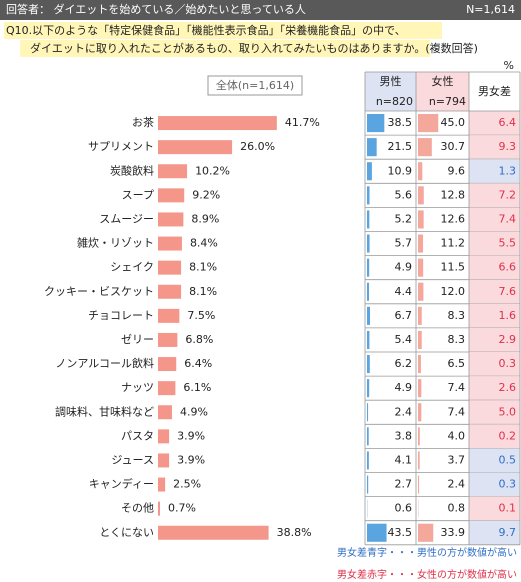 This screenshot has height=582, width=521. What do you see at coordinates (457, 459) in the screenshot?
I see `cell-value: 3.7` at bounding box center [457, 459].